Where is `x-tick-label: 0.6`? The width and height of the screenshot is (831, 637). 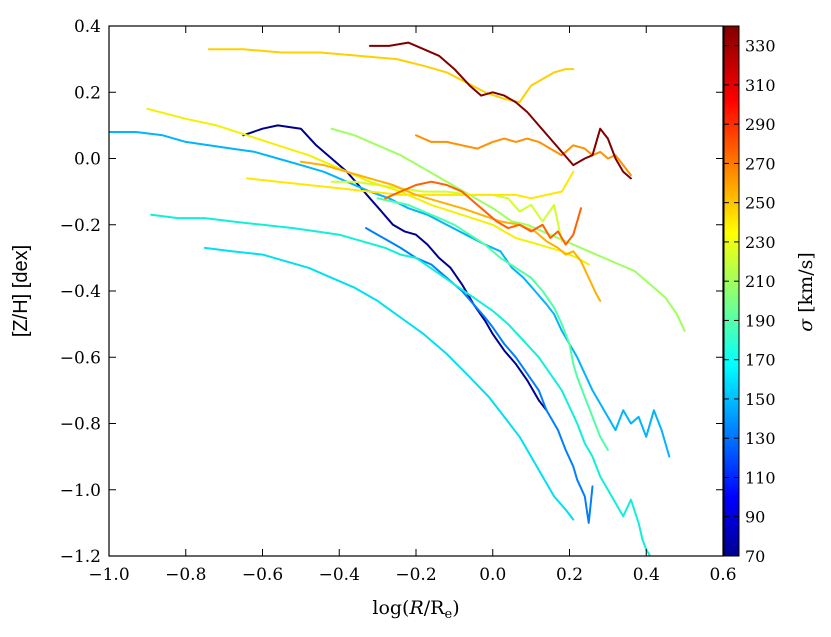 x-tick-label: 0.6 is located at coordinates (722, 575).